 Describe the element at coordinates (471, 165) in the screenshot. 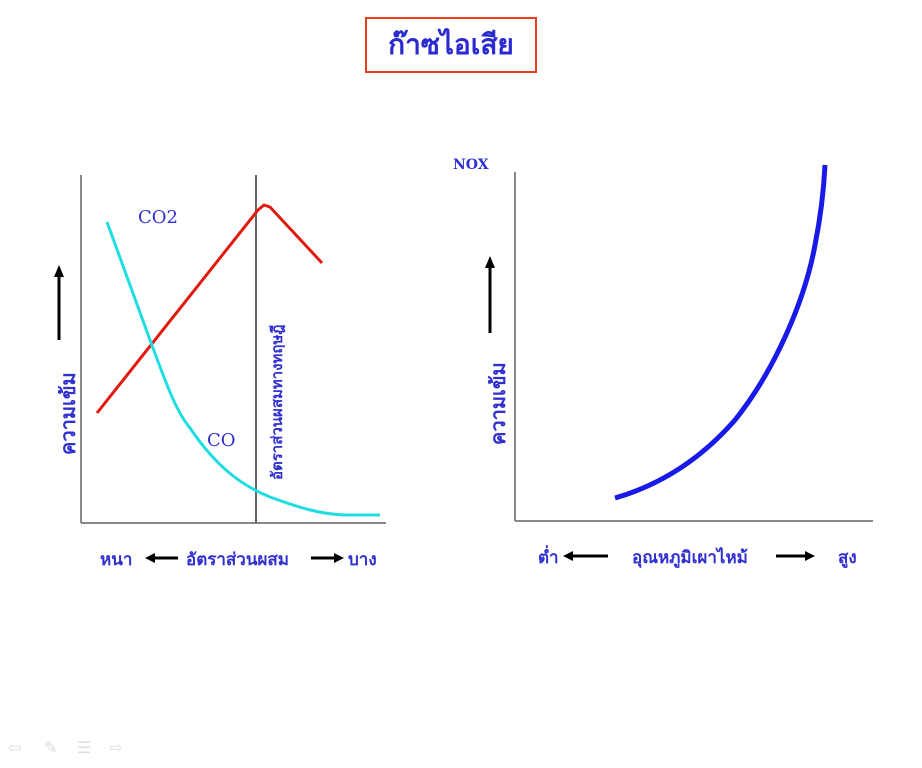

I see `nox-label: NOX` at that location.